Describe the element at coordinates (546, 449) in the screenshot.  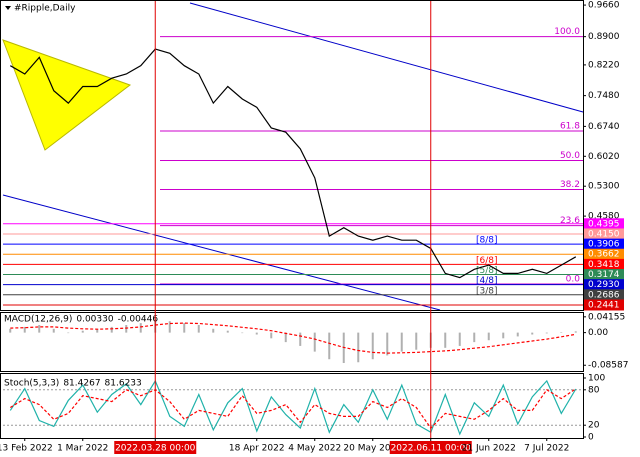
I see `x-tick-label: 7 Jul 2022` at that location.